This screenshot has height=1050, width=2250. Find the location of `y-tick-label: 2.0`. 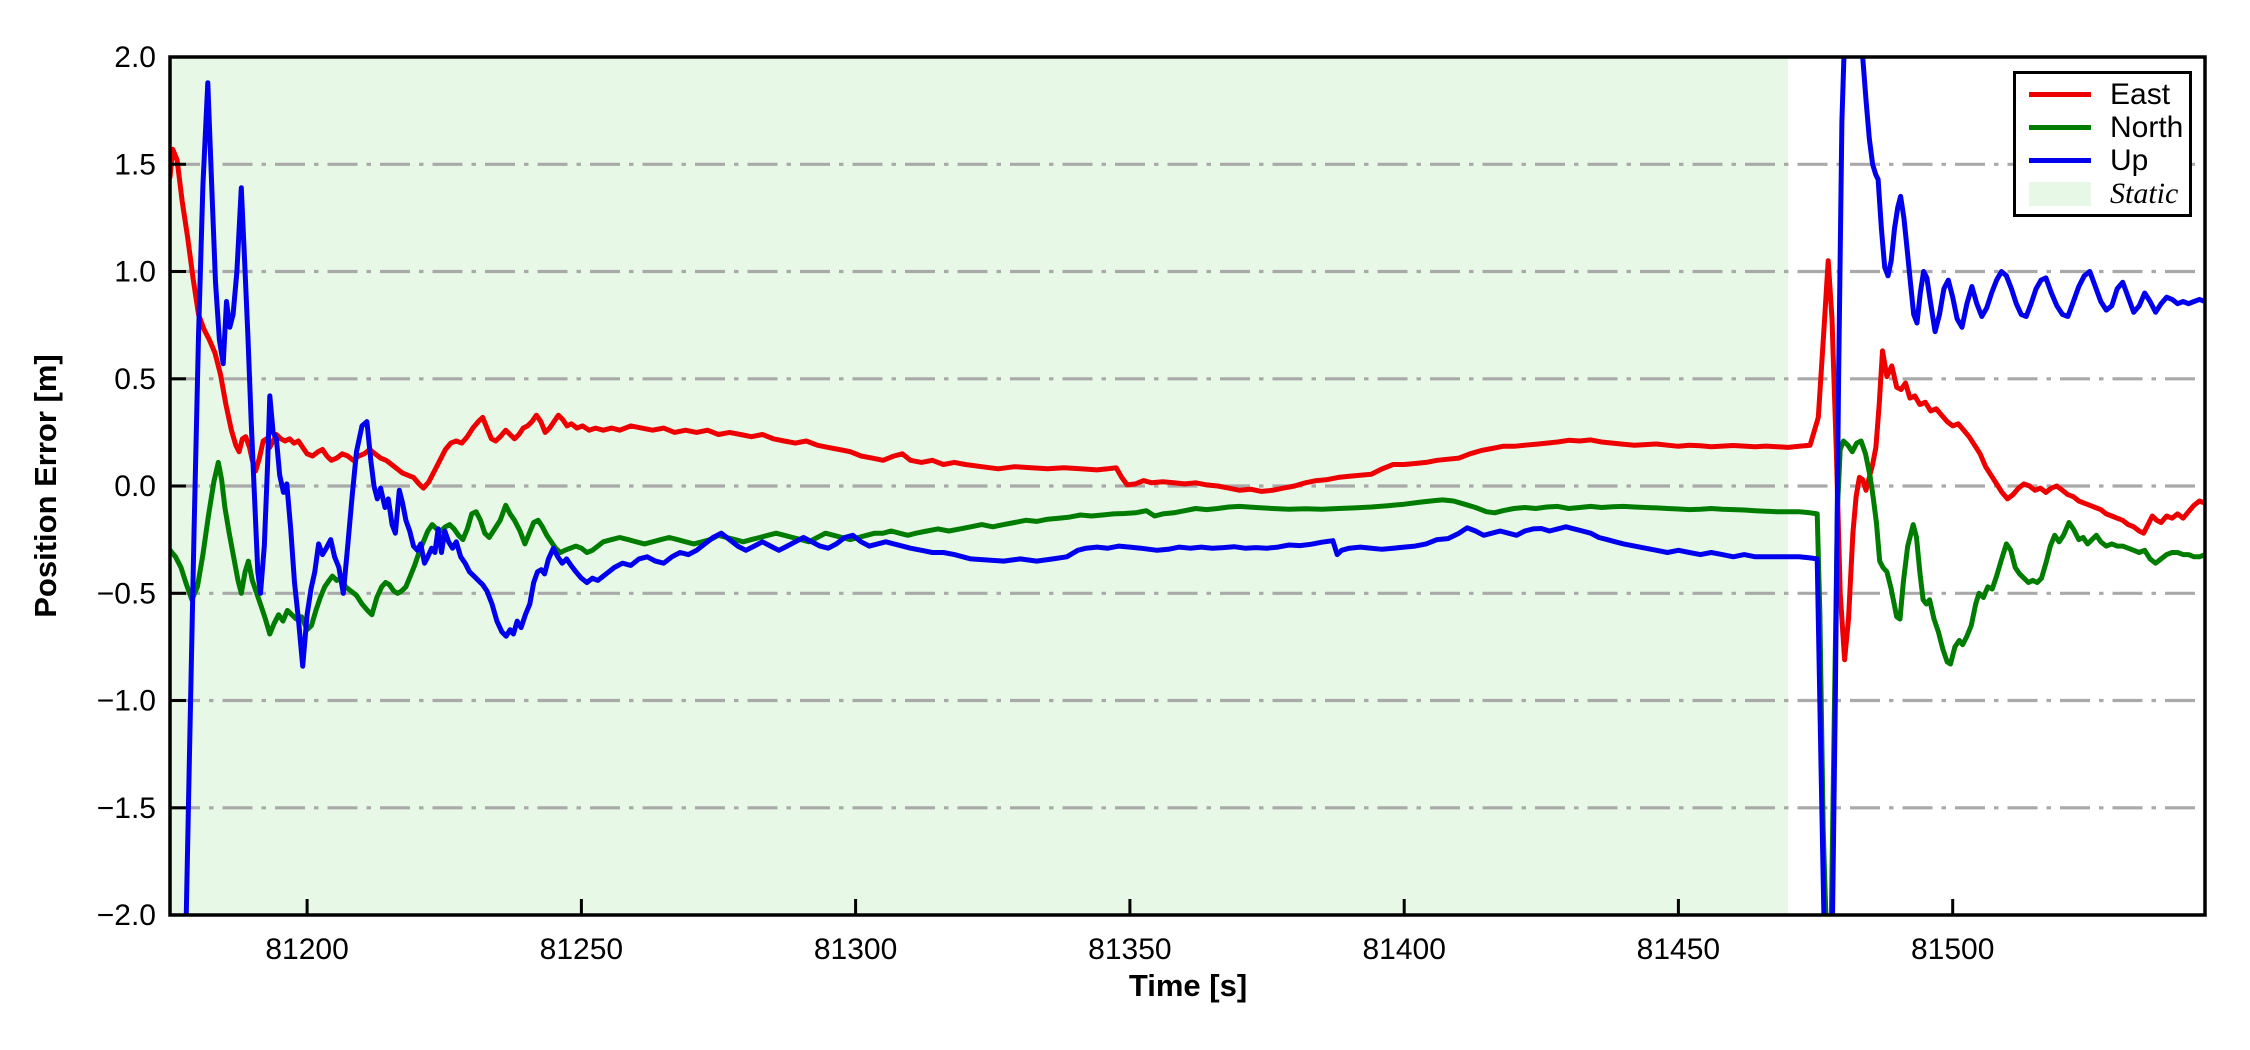

y-tick-label: 2.0 is located at coordinates (135, 57).